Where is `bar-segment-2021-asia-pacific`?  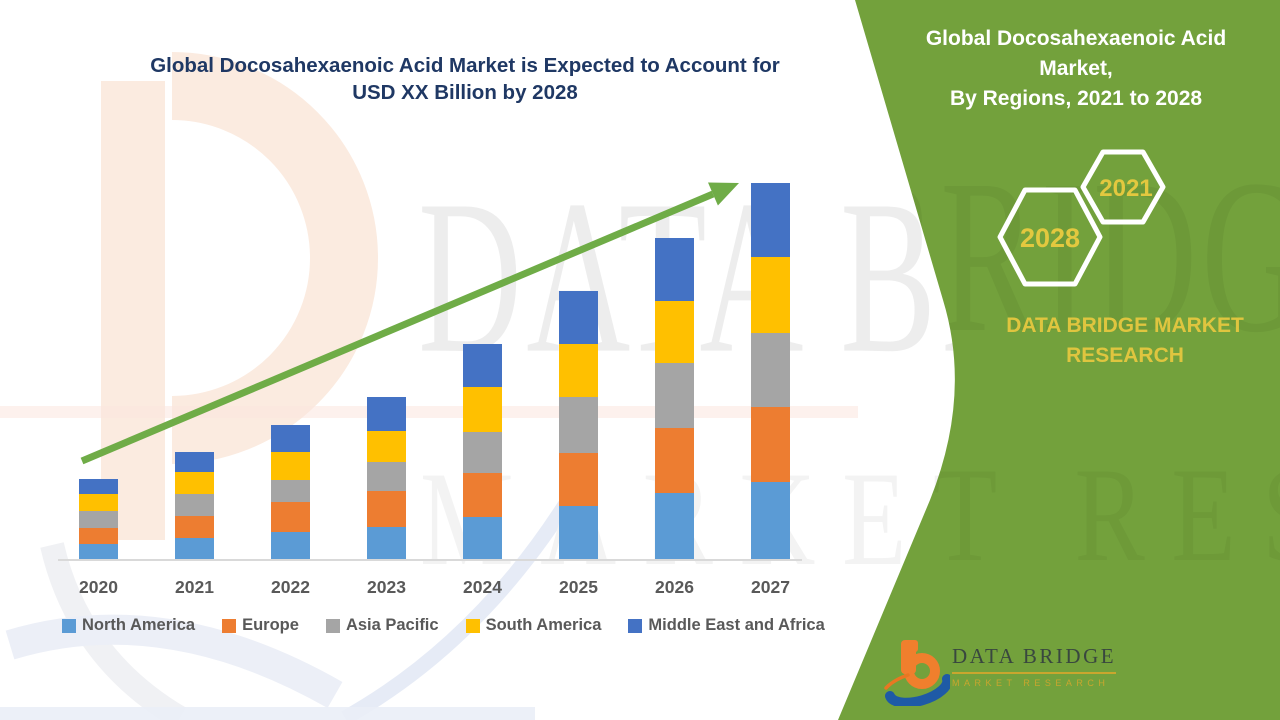 bar-segment-2021-asia-pacific is located at coordinates (194, 505).